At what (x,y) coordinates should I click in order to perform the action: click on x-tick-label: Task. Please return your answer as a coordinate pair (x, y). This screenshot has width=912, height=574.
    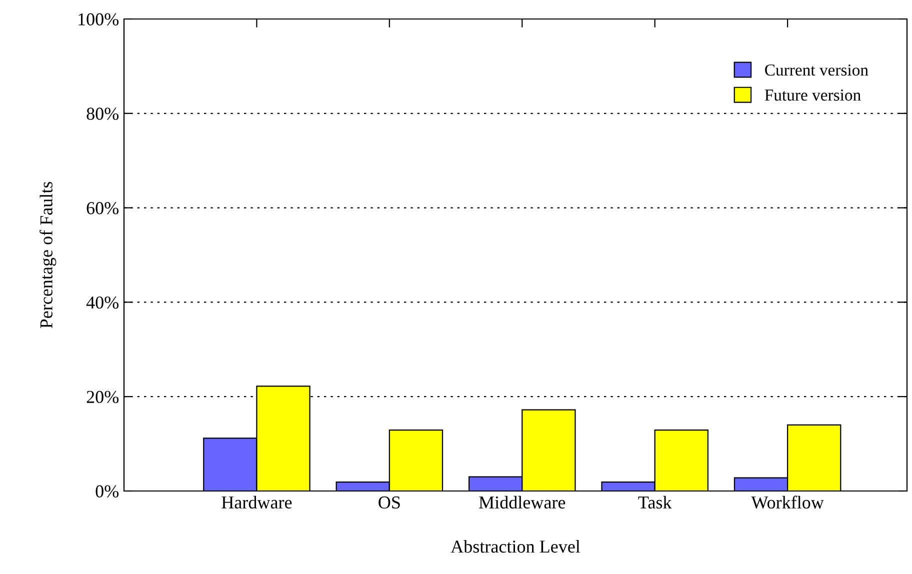
    Looking at the image, I should click on (655, 502).